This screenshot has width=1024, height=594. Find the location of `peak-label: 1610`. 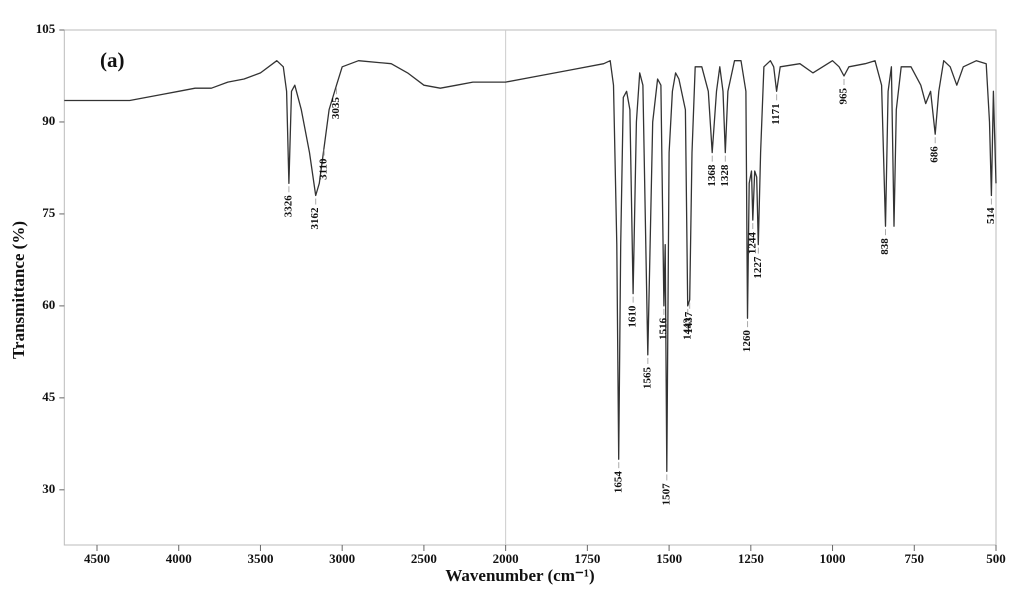

peak-label: 1610 is located at coordinates (633, 316).